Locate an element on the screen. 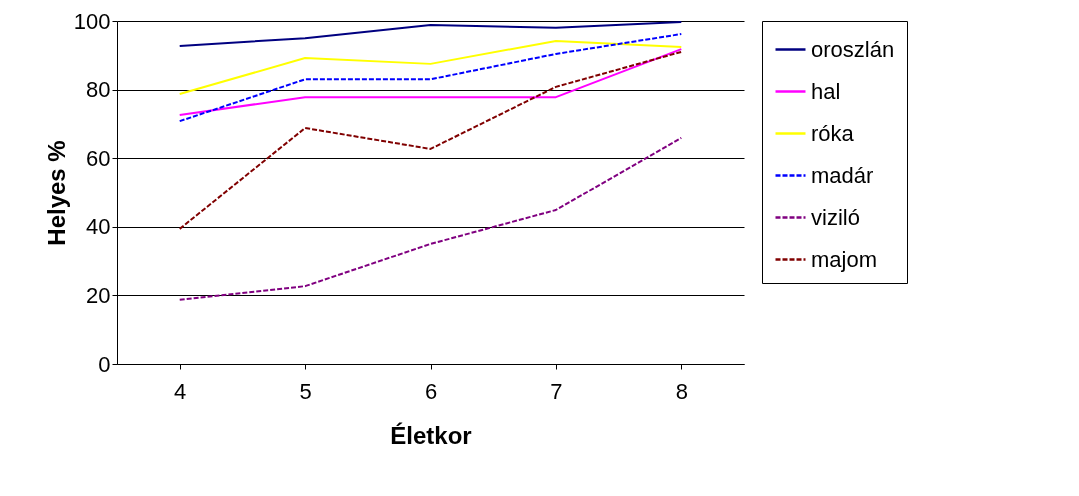 The width and height of the screenshot is (1079, 496). x-tick-label: 7 is located at coordinates (556, 391).